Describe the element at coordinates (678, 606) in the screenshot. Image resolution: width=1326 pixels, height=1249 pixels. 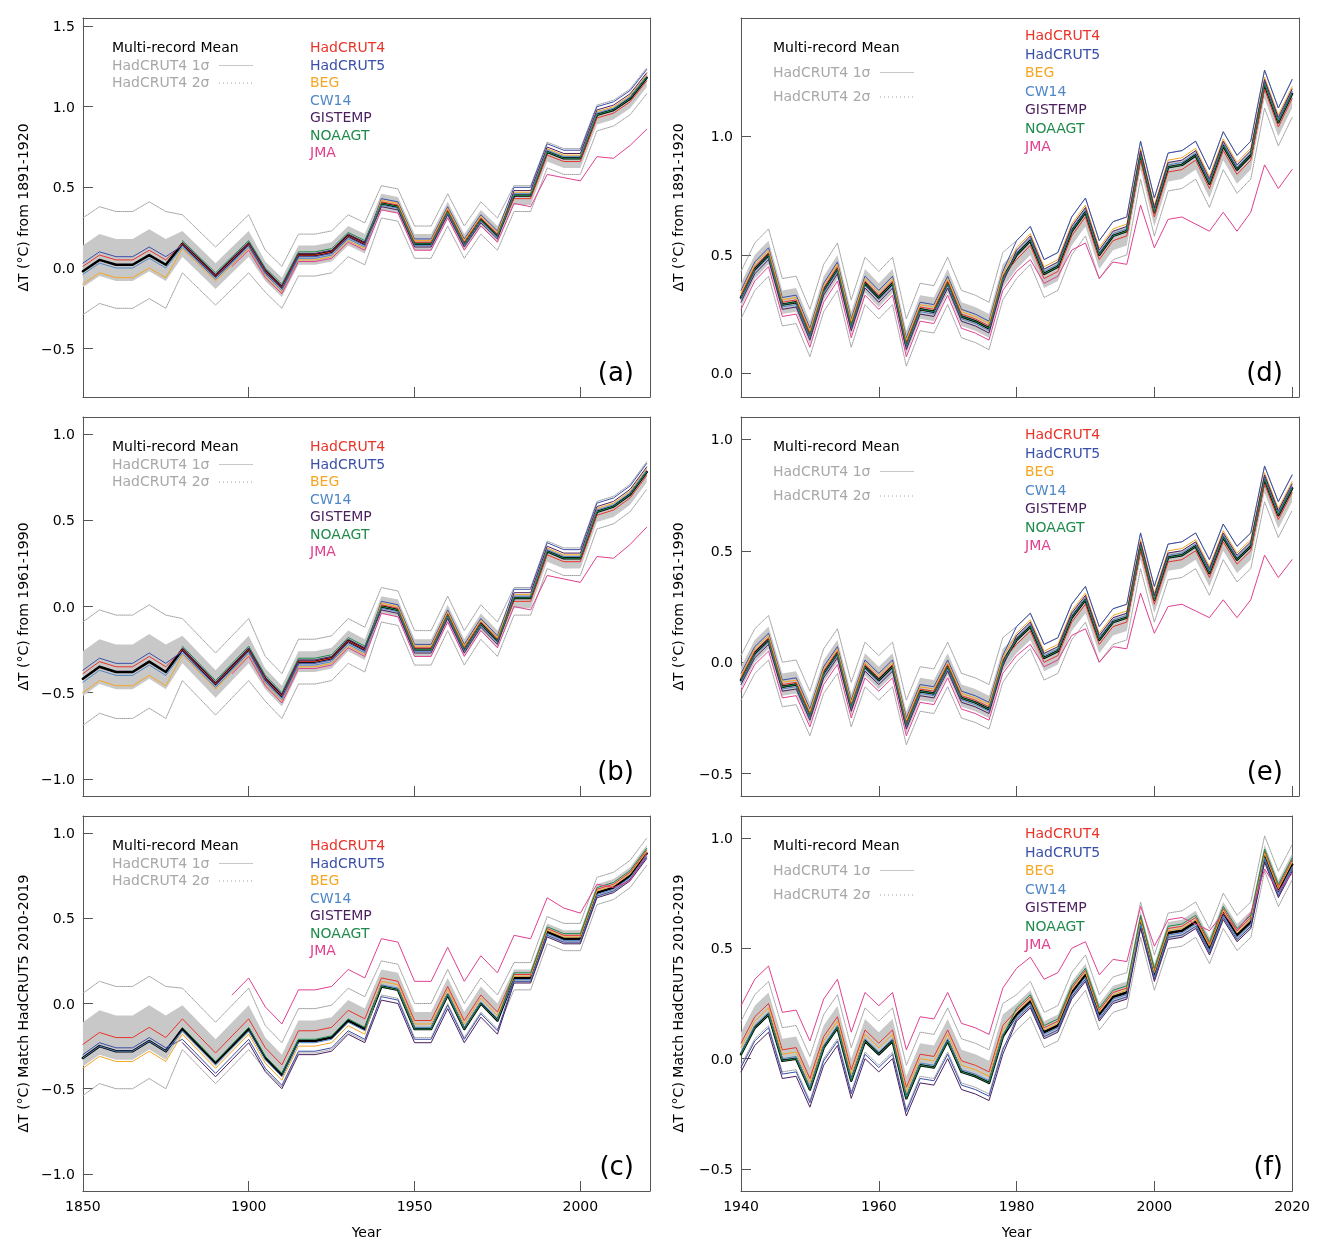
I see `y-axis-title: ΔT (°C) from 1961-1990` at that location.